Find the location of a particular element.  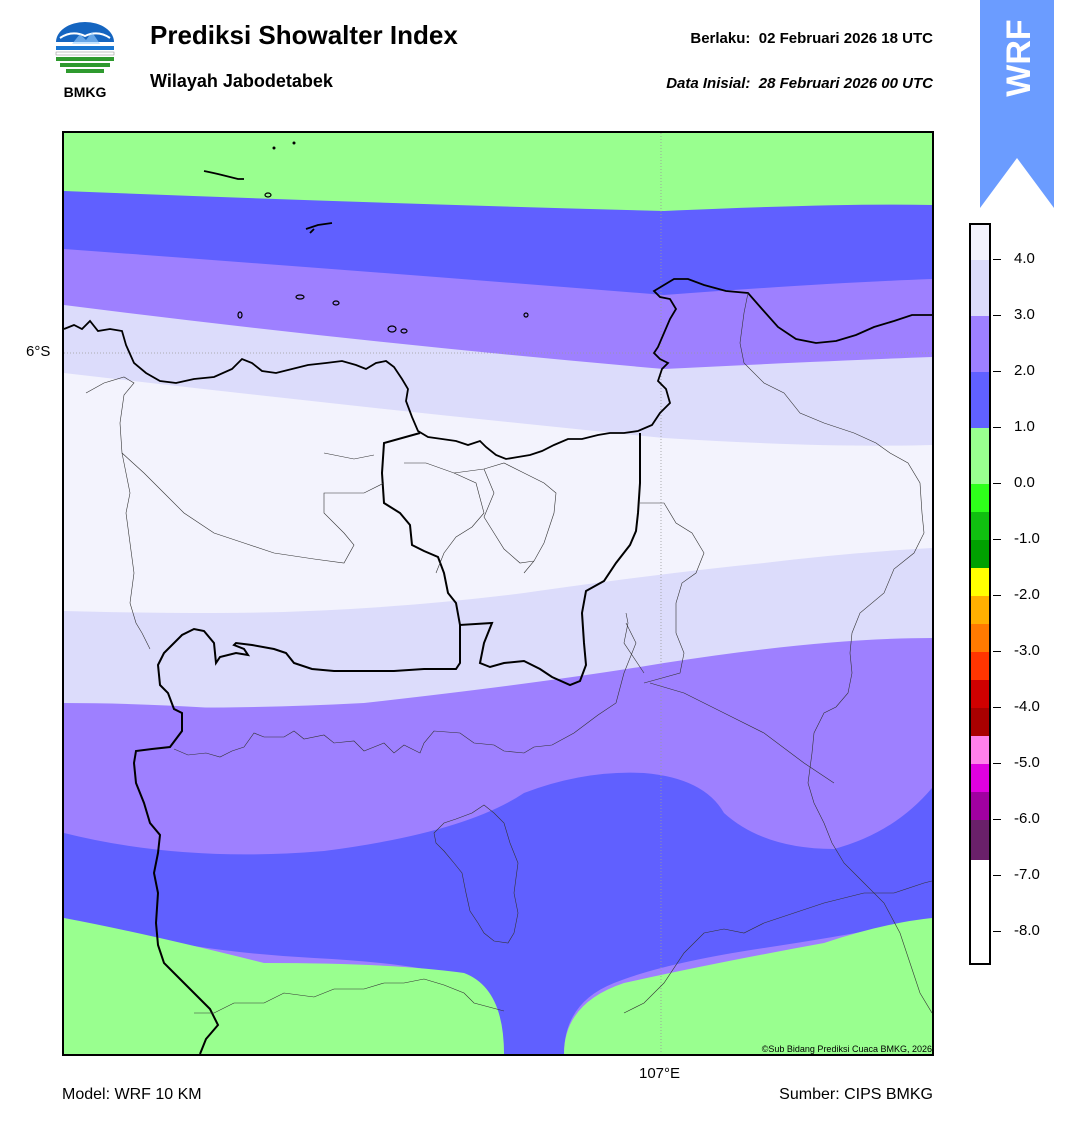

valid-label: Berlaku: is located at coordinates (720, 38).